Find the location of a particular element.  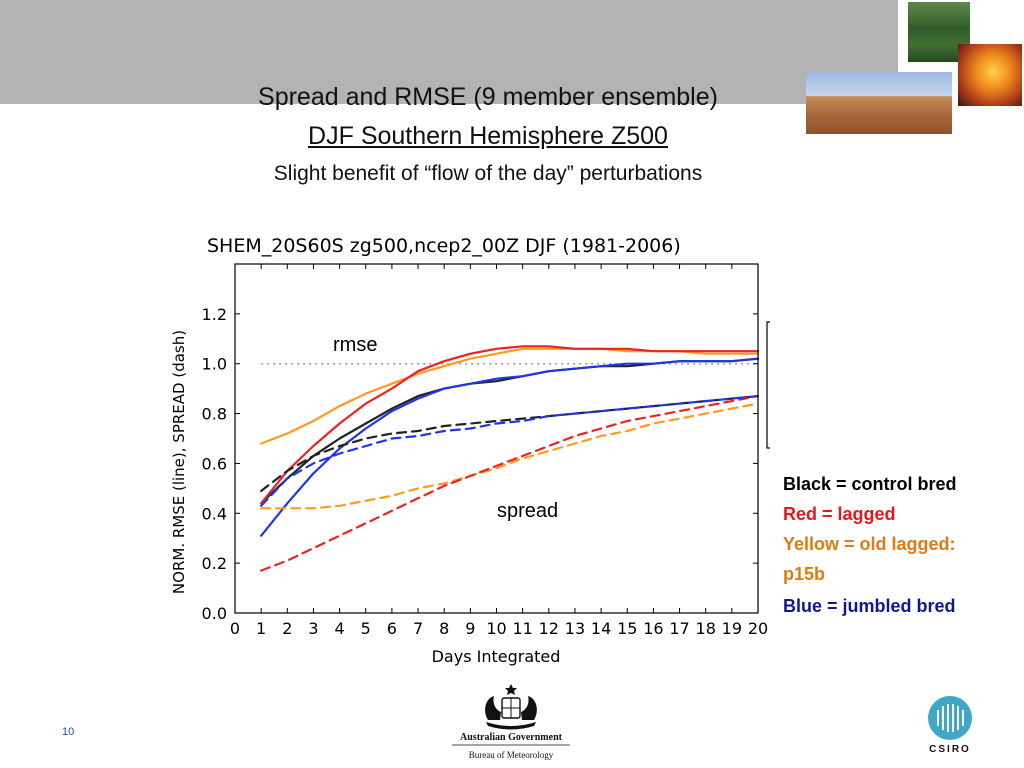

chart-legend: p15bctl9lag9jum is located at coordinates (768, 385).